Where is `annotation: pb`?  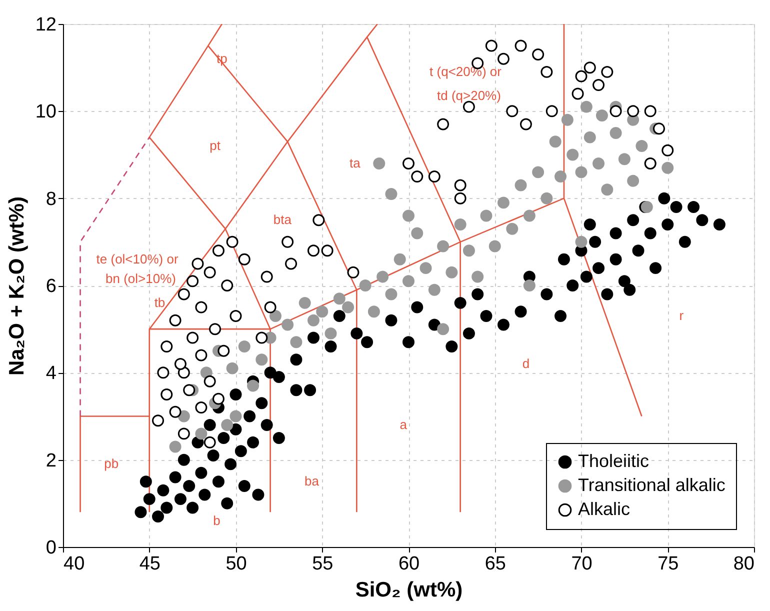 annotation: pb is located at coordinates (111, 464).